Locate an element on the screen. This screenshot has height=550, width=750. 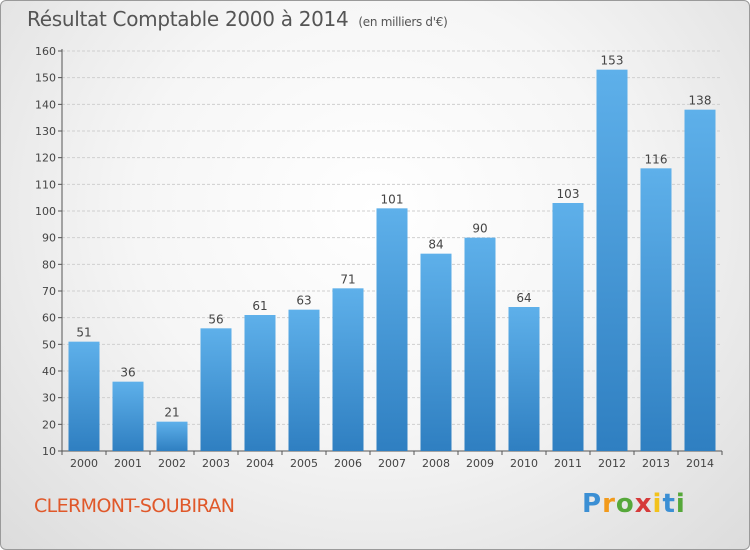
data-label: 84 is located at coordinates (435, 245).